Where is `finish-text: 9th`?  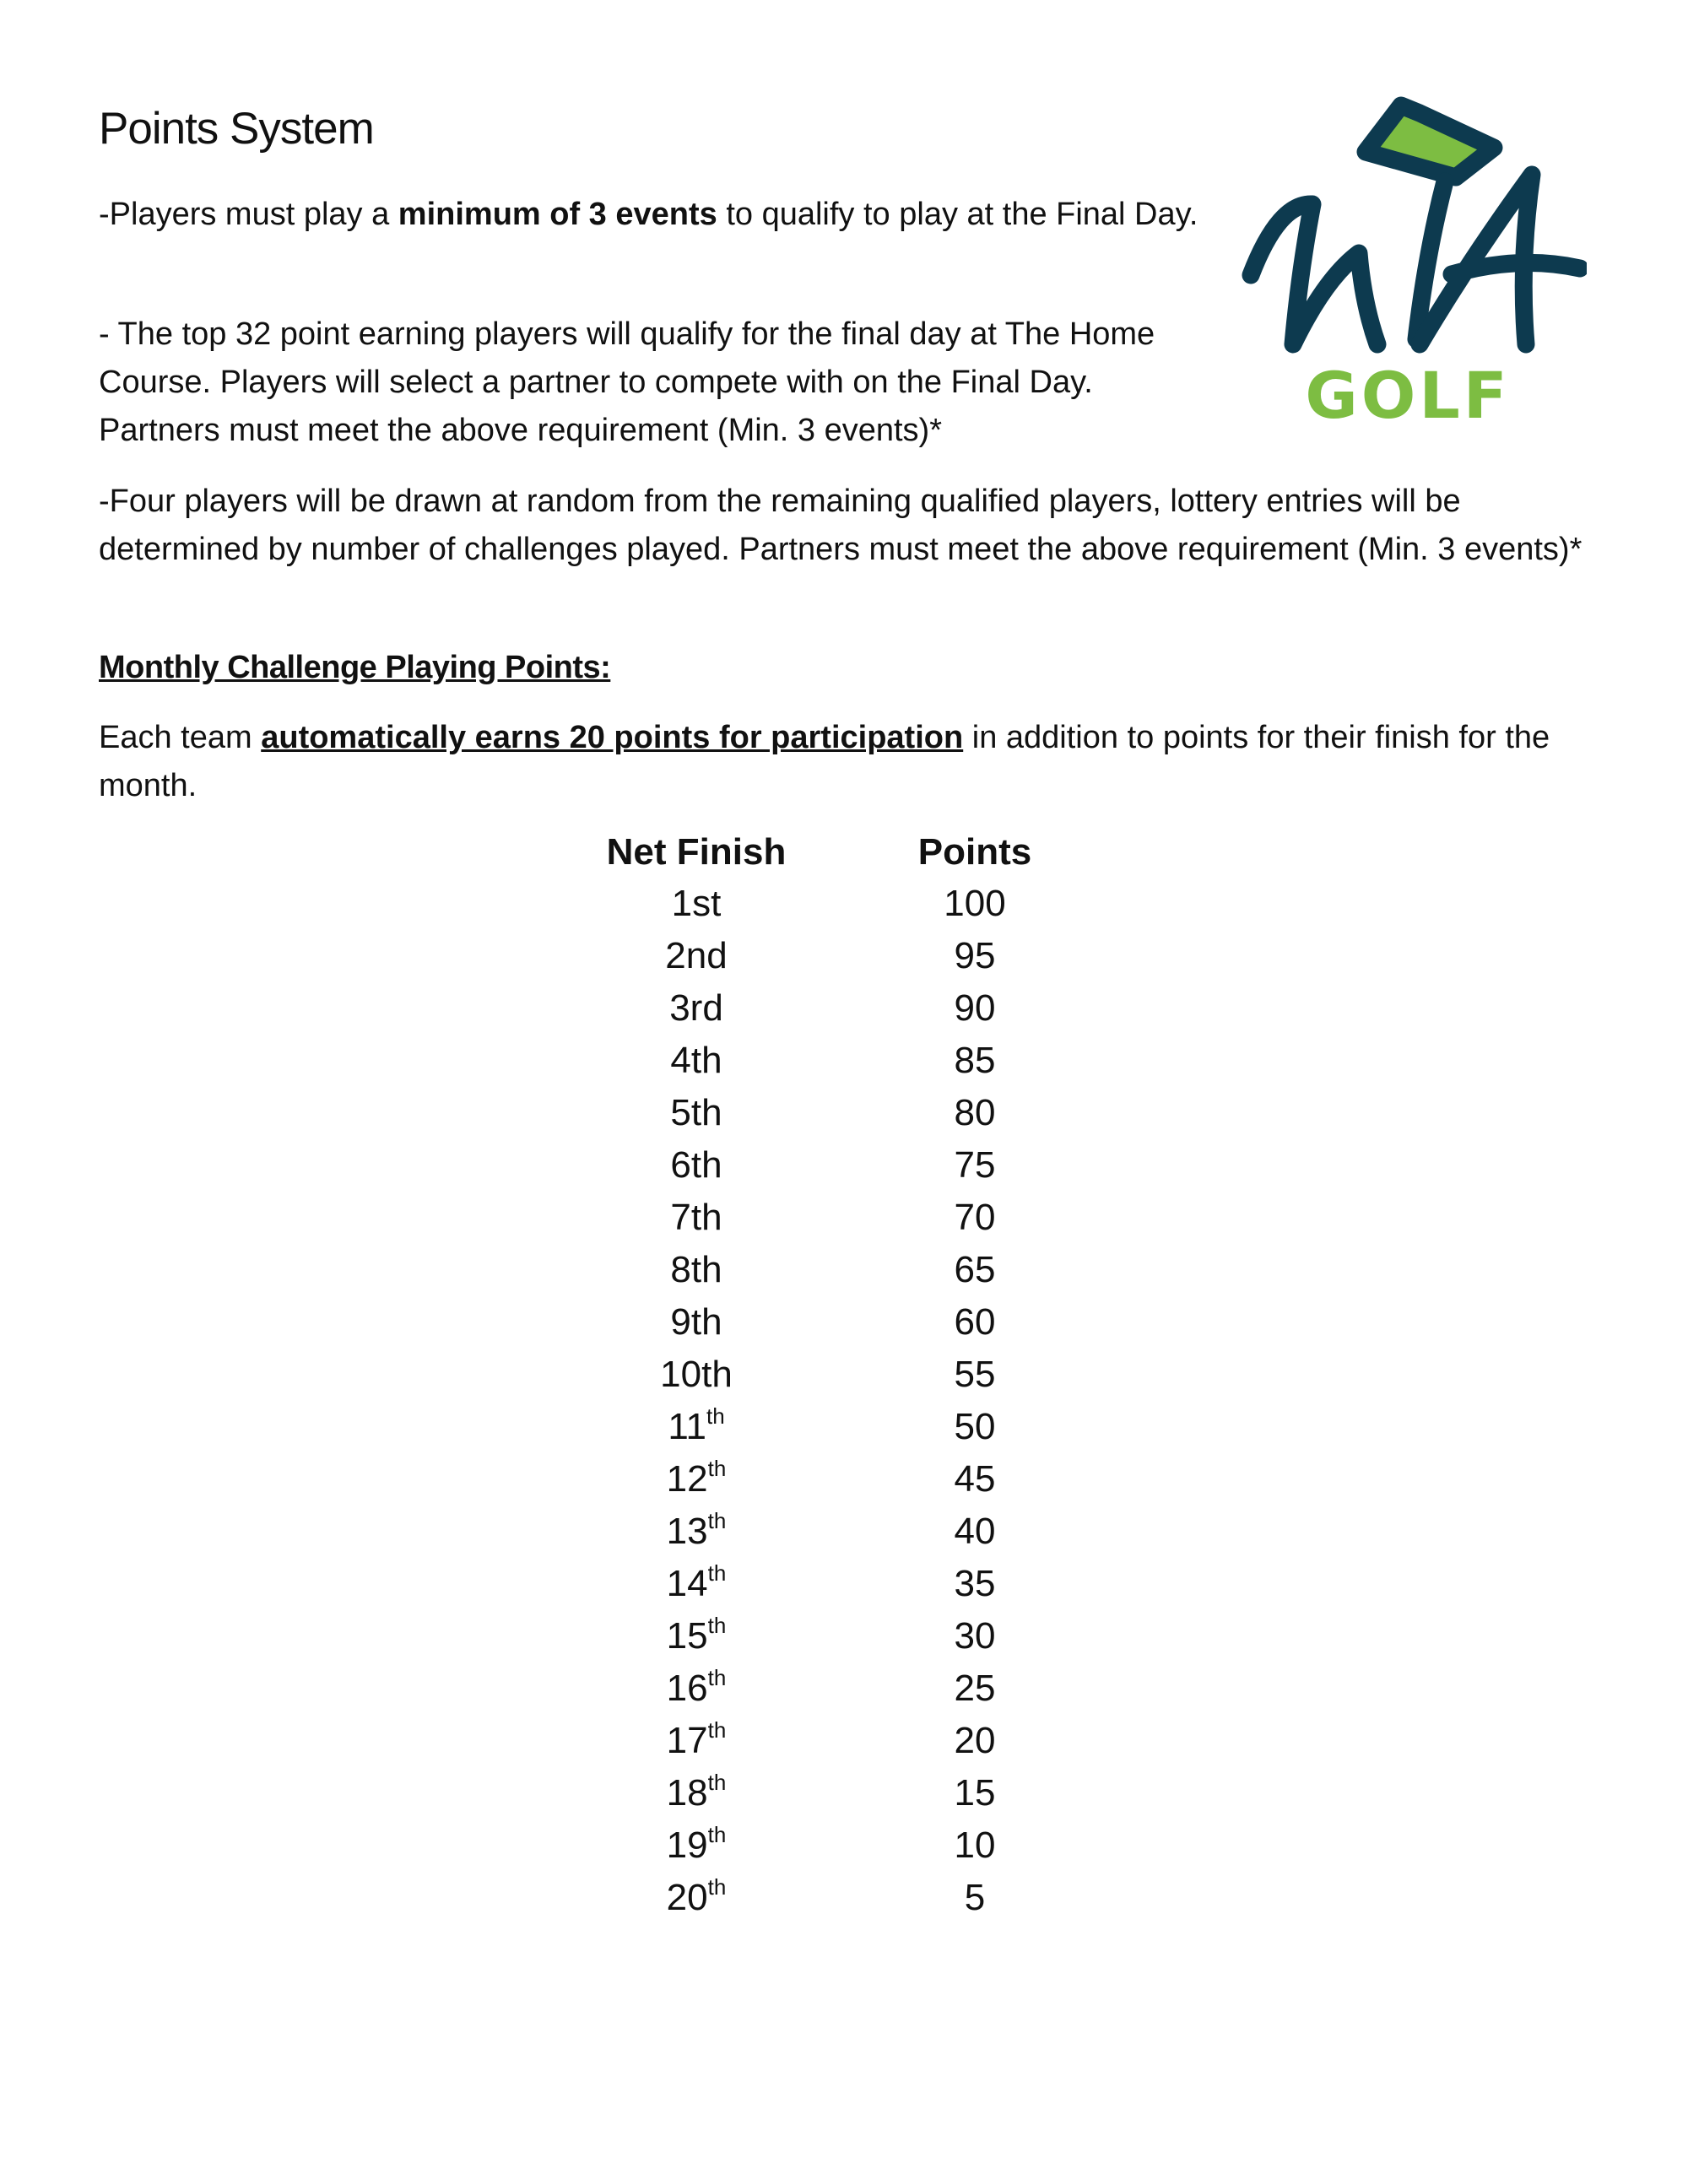 finish-text: 9th is located at coordinates (696, 1322).